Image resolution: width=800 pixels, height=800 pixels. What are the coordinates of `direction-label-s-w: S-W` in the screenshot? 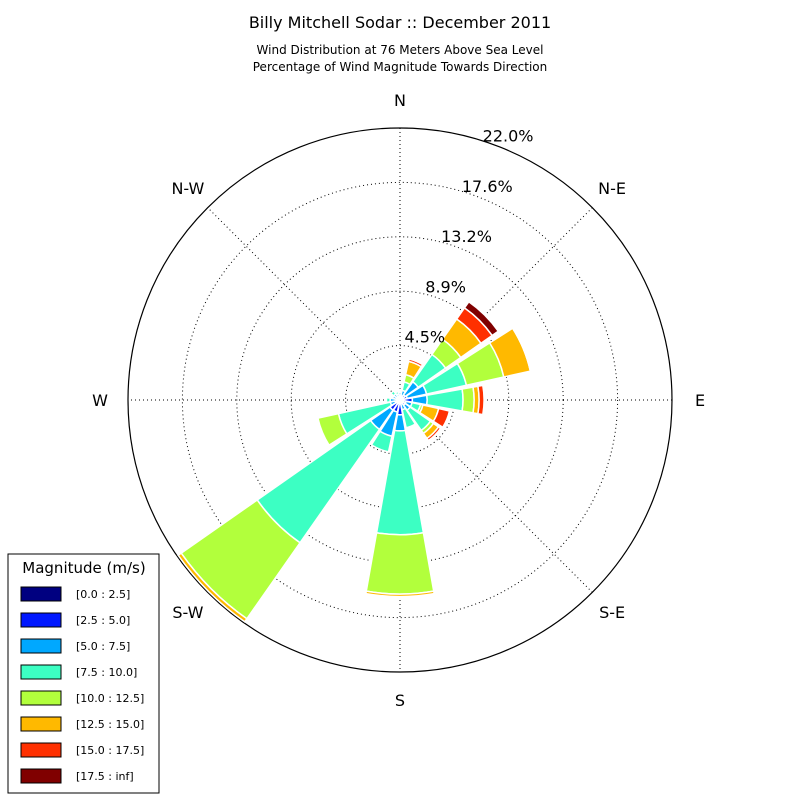 It's located at (187, 612).